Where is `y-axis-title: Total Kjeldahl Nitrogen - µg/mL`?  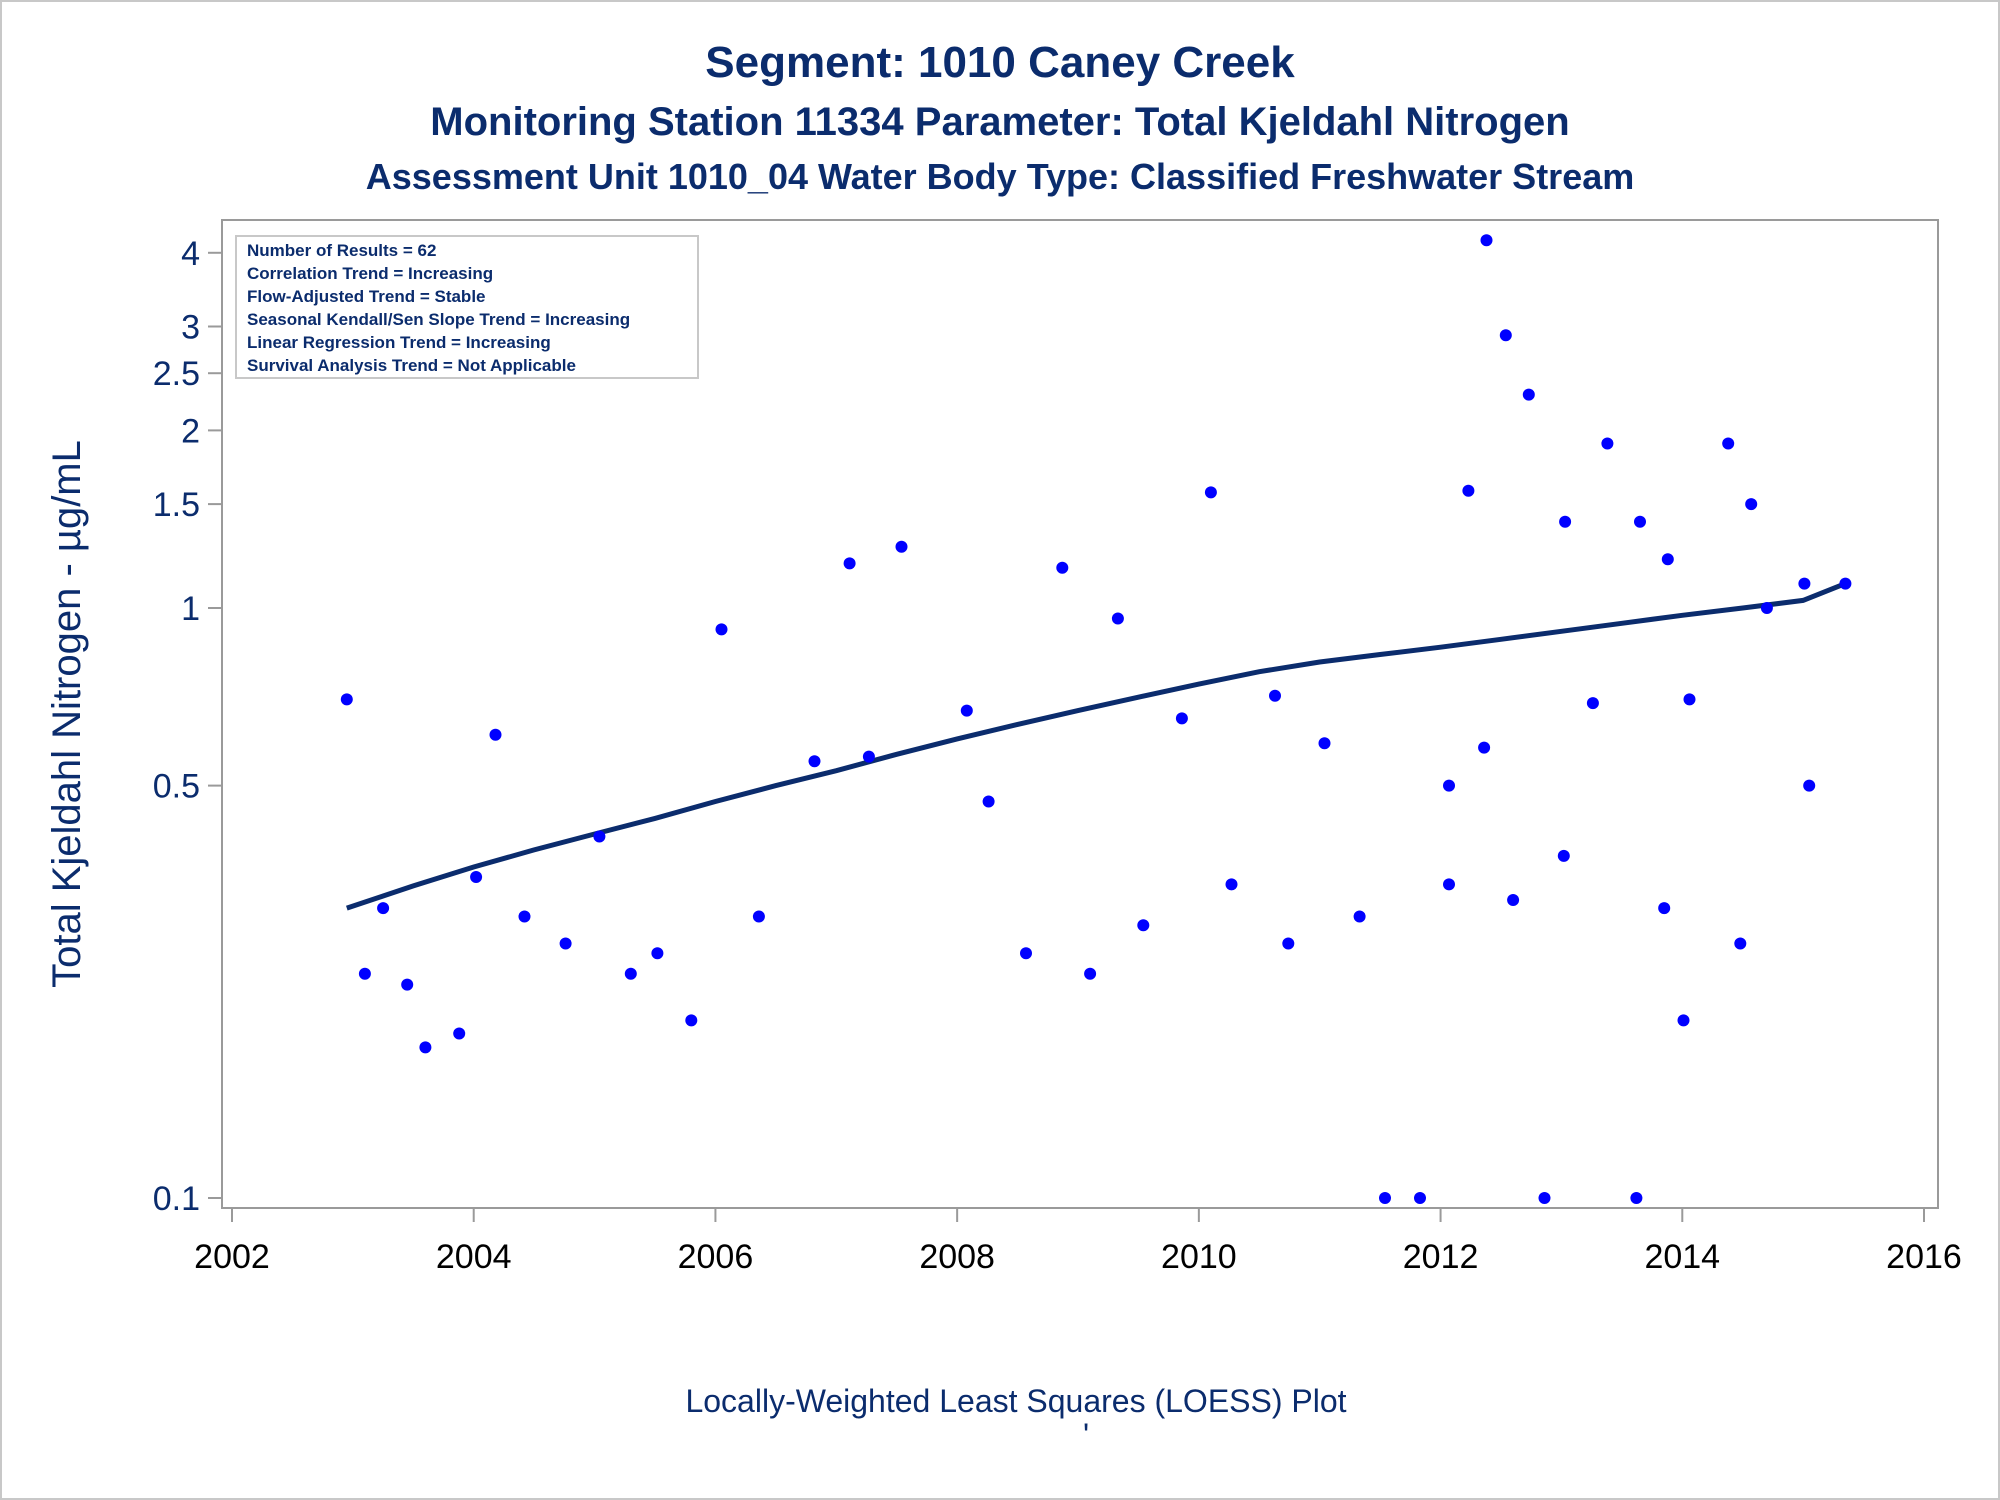
y-axis-title: Total Kjeldahl Nitrogen - µg/mL is located at coordinates (67, 714).